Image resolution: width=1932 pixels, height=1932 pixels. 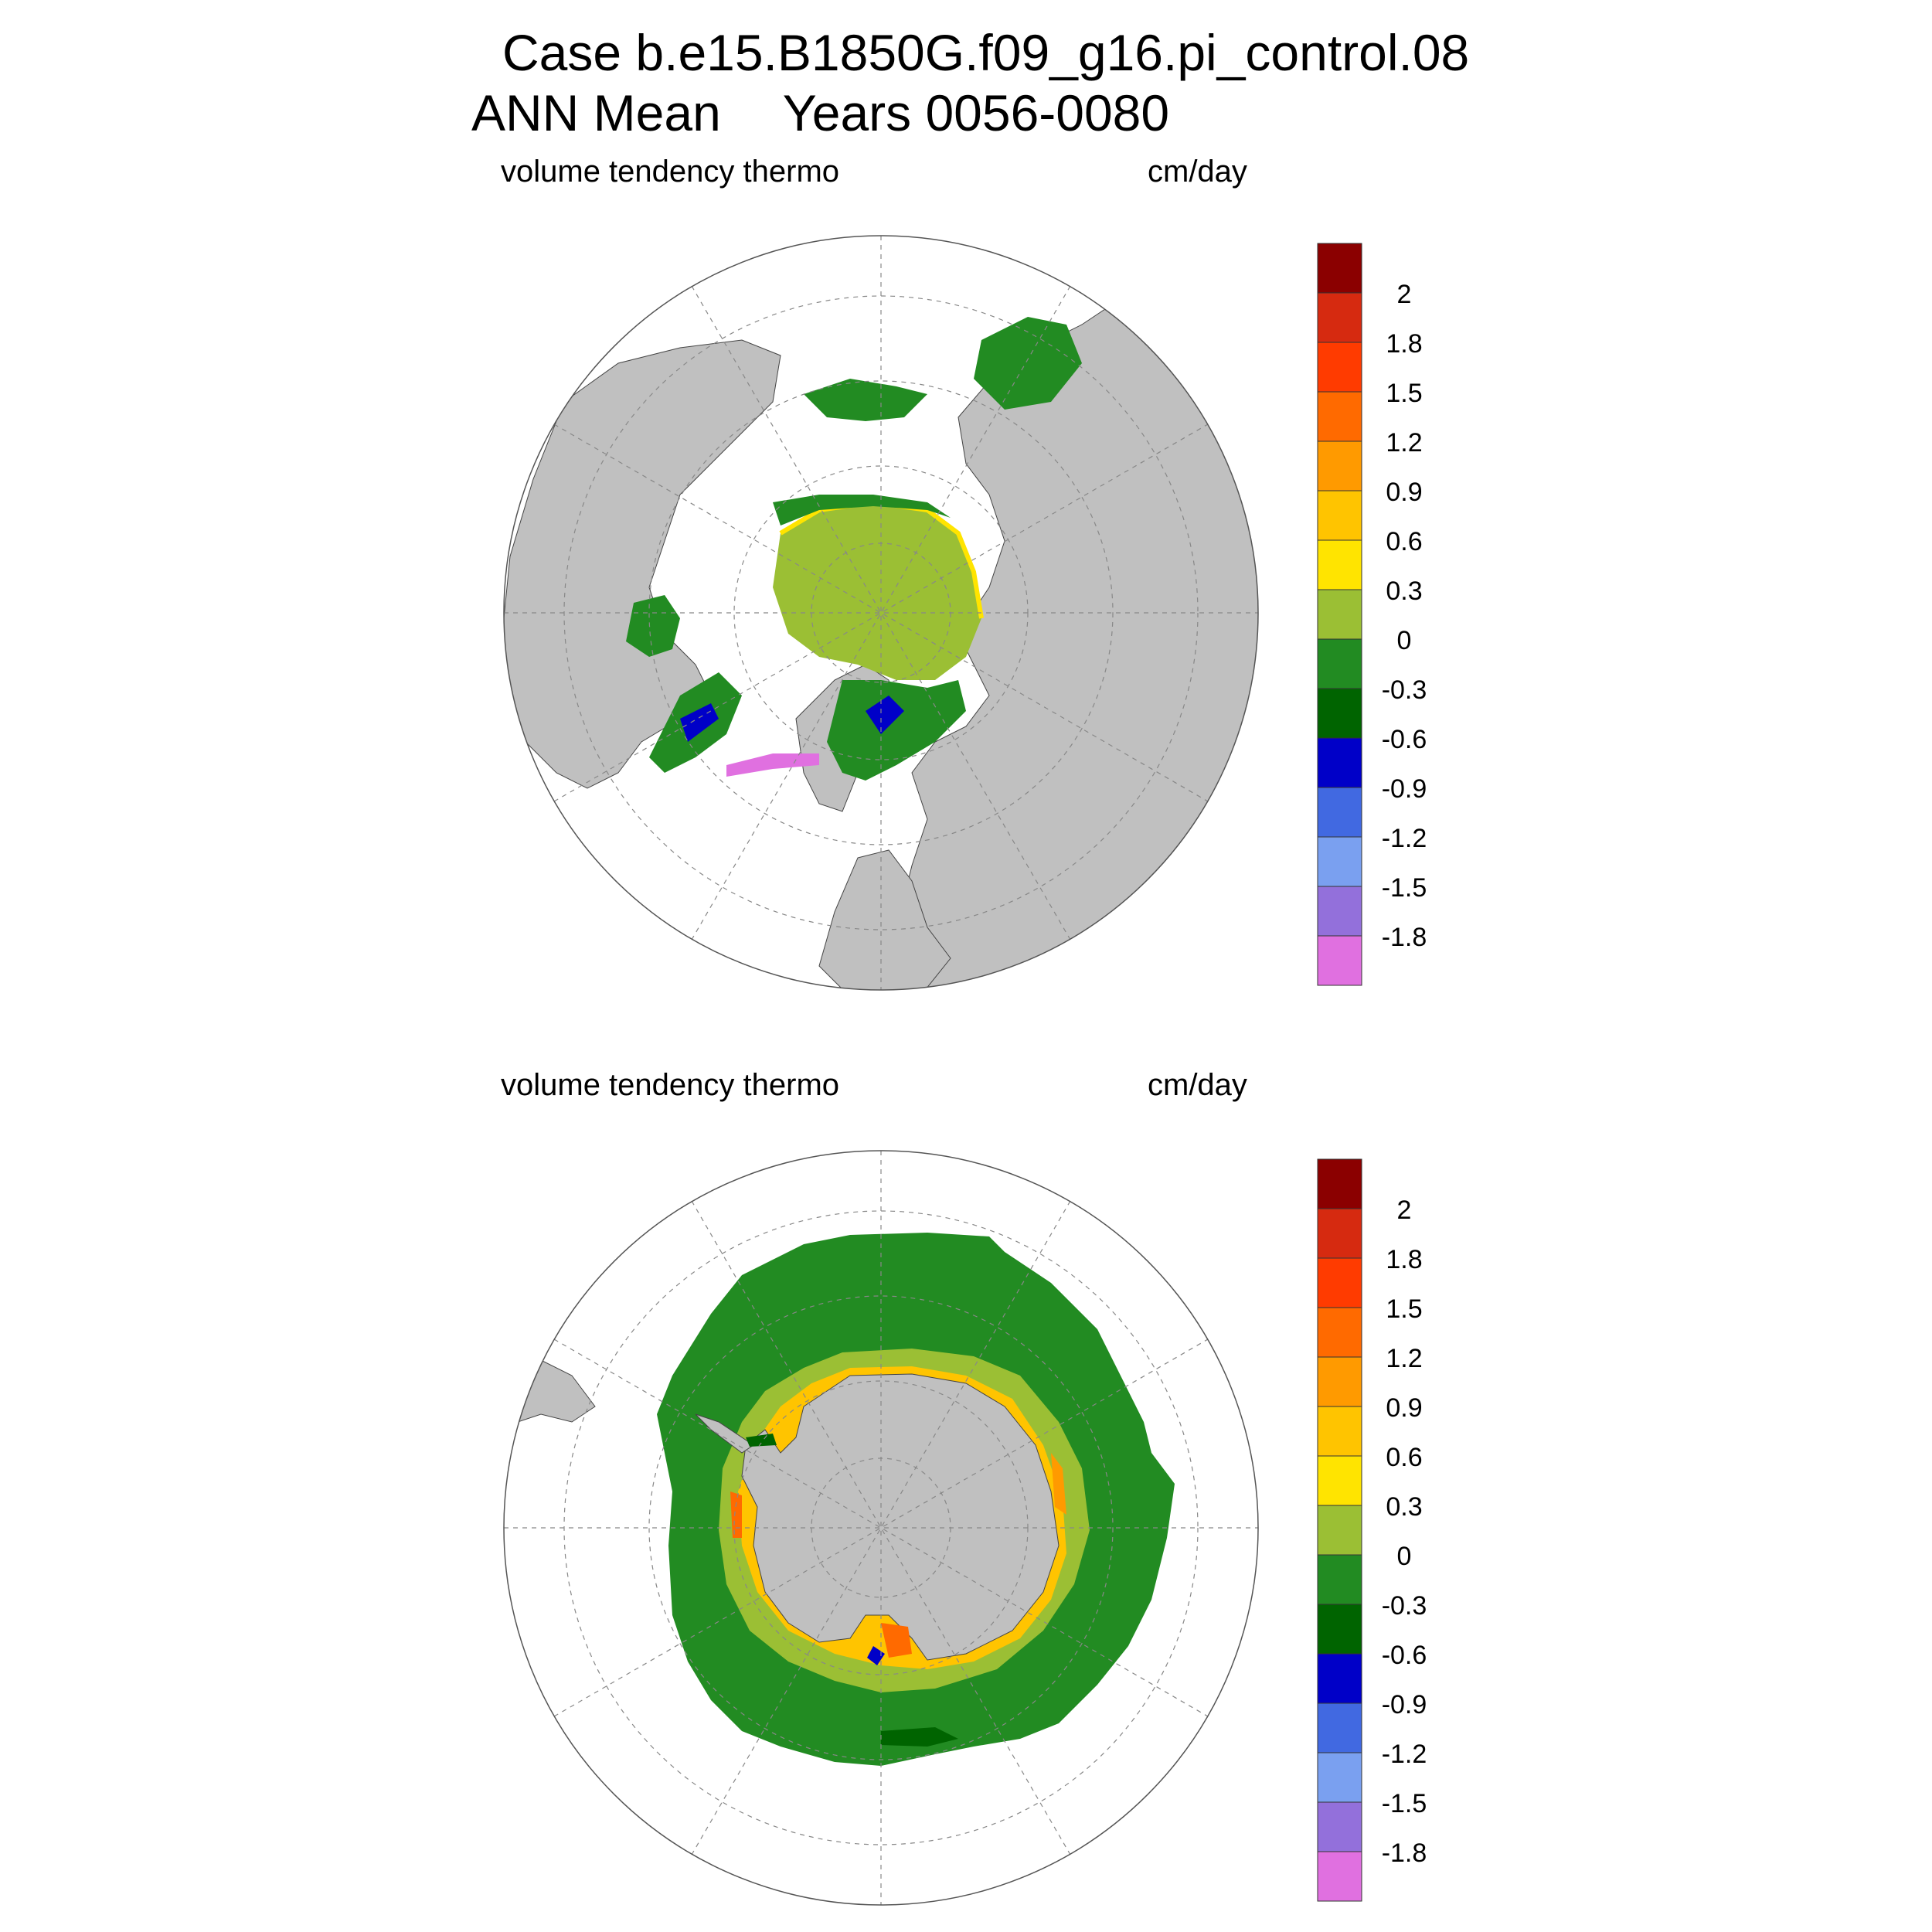 I want to click on south-ice-amundsen-melt, so click(x=736, y=1515).